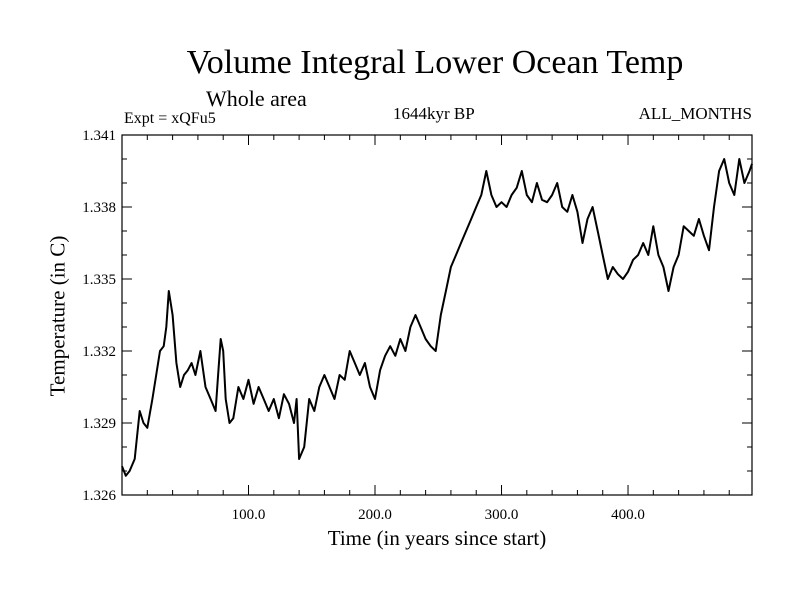 The width and height of the screenshot is (800, 600). Describe the element at coordinates (435, 62) in the screenshot. I see `chart-title: Volume Integral Lower Ocean Temp` at that location.